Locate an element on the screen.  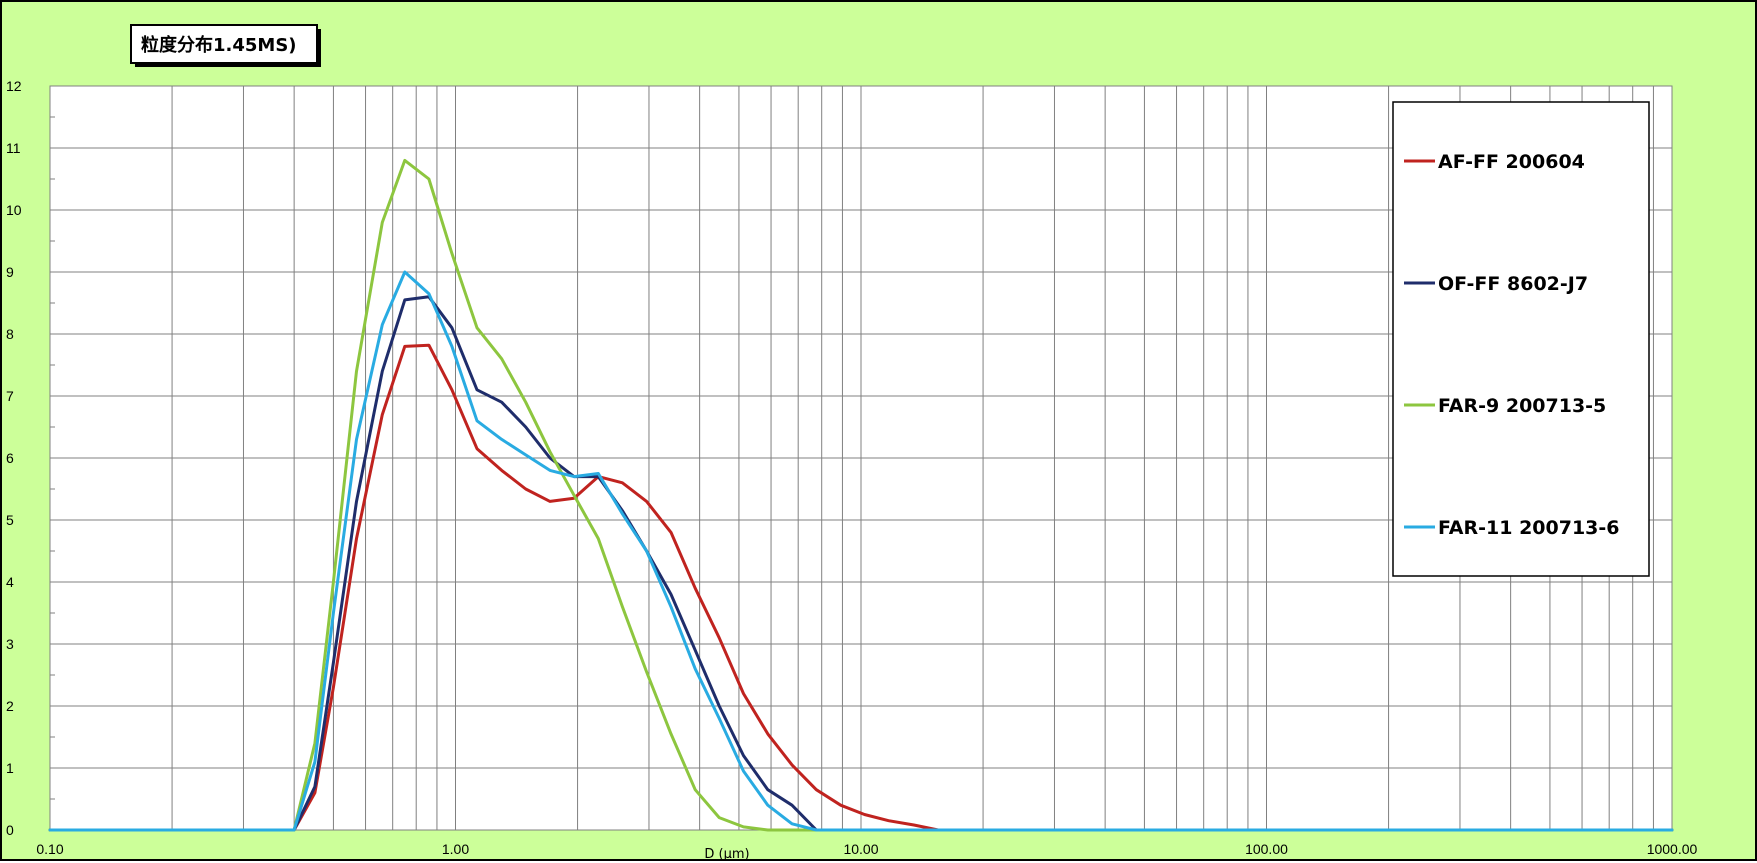
legend-label: AF-FF 200604 is located at coordinates (1511, 162).